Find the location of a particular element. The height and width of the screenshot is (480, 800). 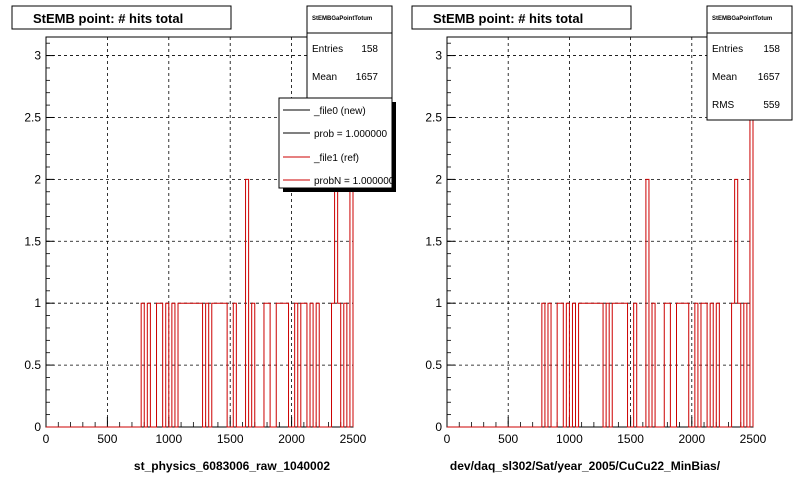

stats-rms-label: RMS is located at coordinates (723, 105).